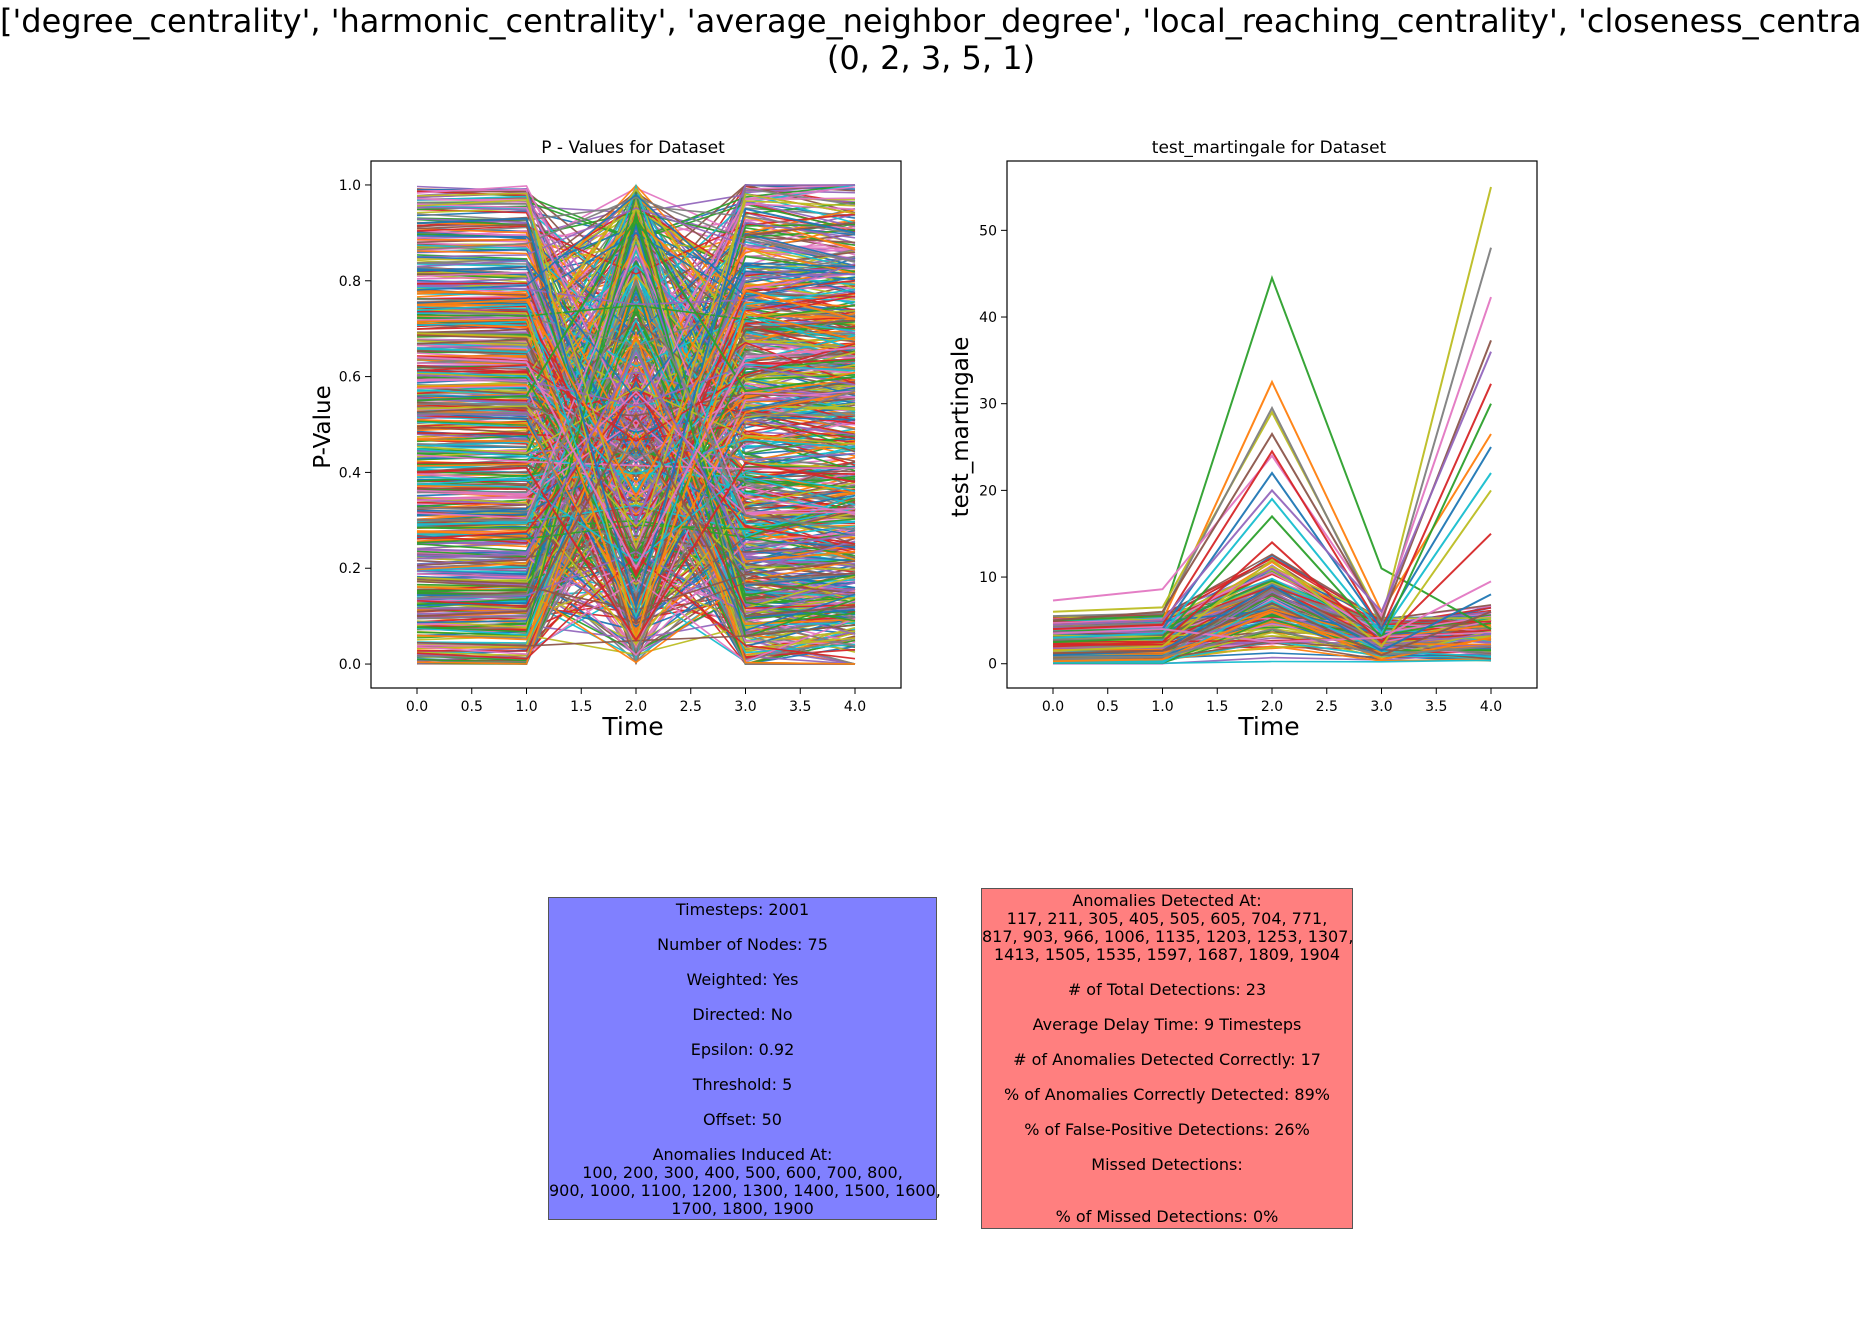 This screenshot has height=1325, width=1862. What do you see at coordinates (350, 282) in the screenshot?
I see `y-tick-label: 0.8` at bounding box center [350, 282].